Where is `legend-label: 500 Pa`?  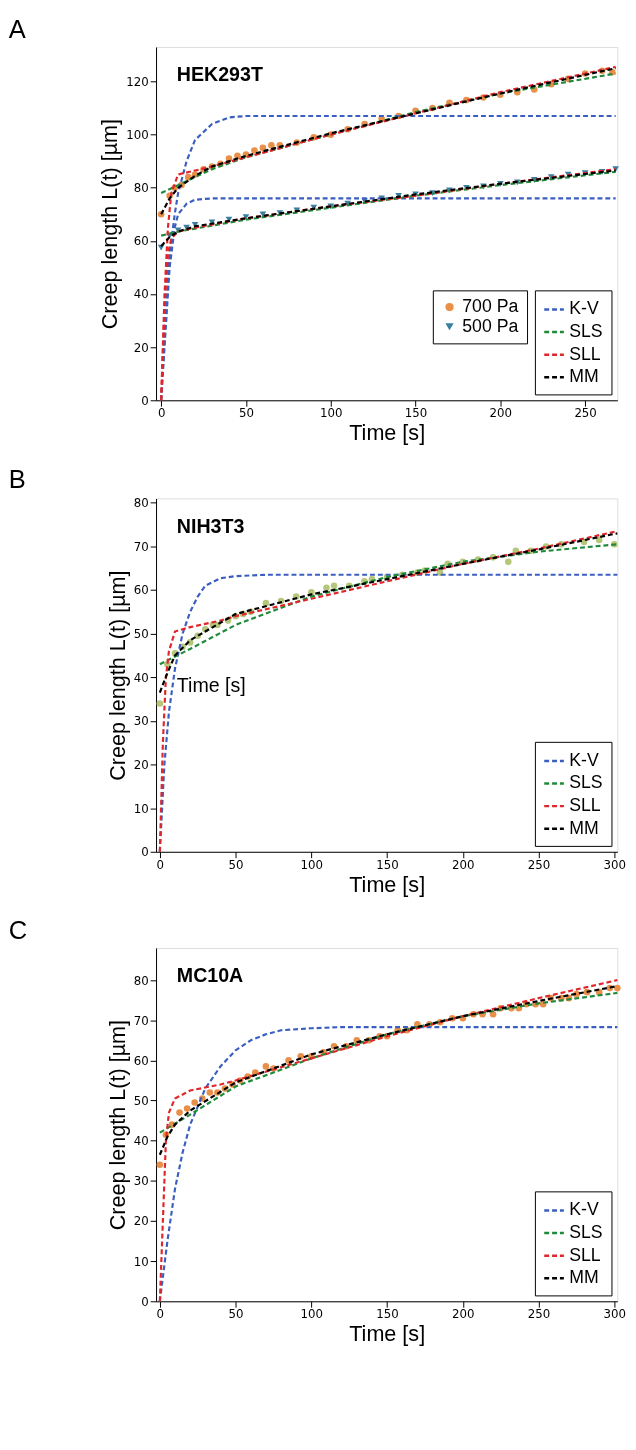 legend-label: 500 Pa is located at coordinates (490, 325).